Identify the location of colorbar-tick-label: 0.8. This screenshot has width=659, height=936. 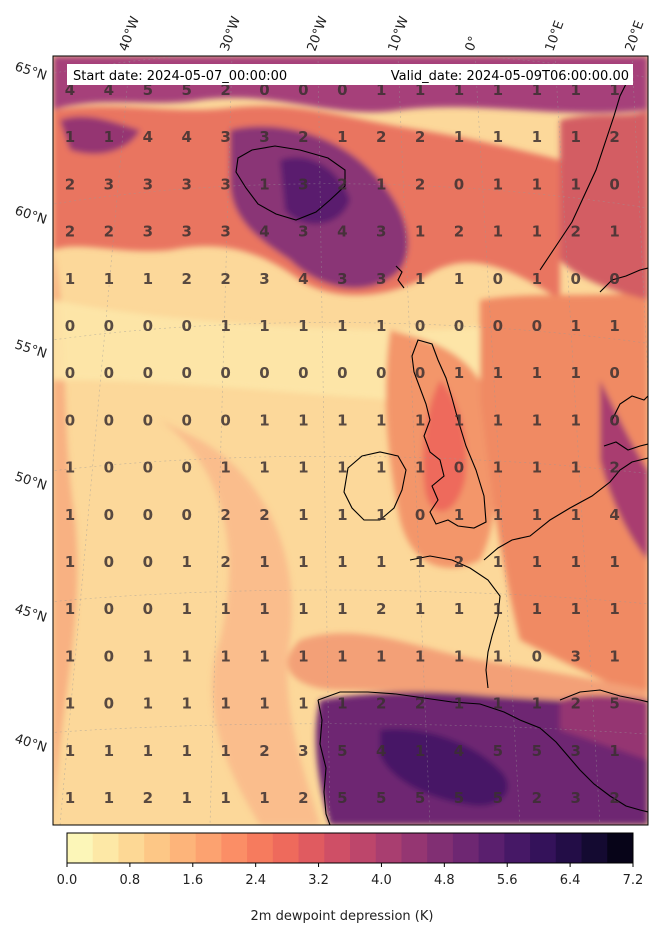
(130, 880).